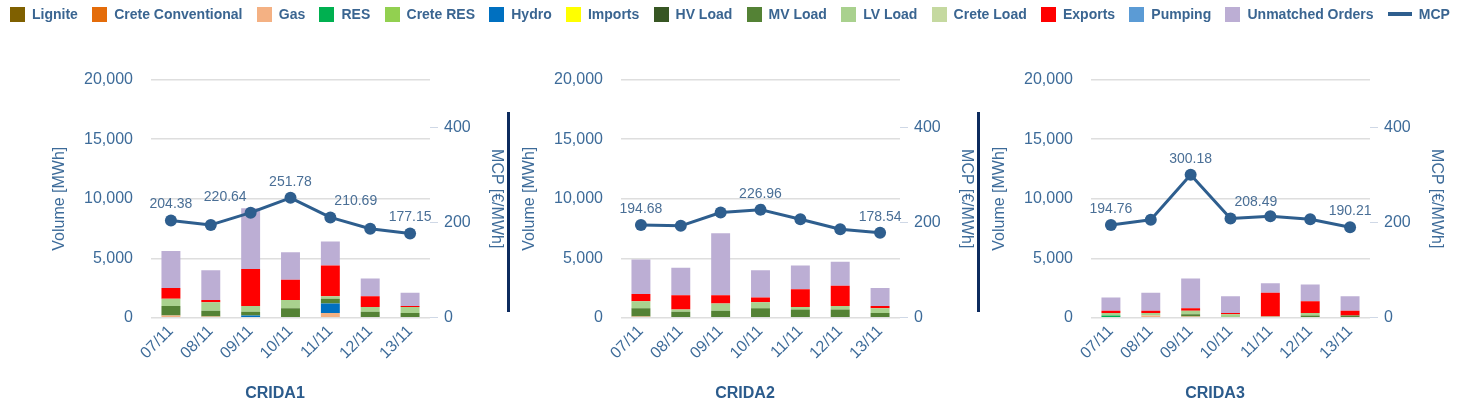 This screenshot has height=407, width=1463. What do you see at coordinates (440, 14) in the screenshot?
I see `legend-label: Crete RES` at bounding box center [440, 14].